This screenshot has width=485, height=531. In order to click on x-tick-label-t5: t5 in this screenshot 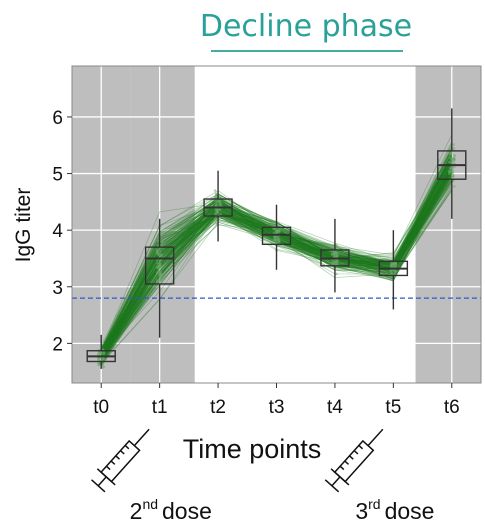, I will do `click(393, 407)`.